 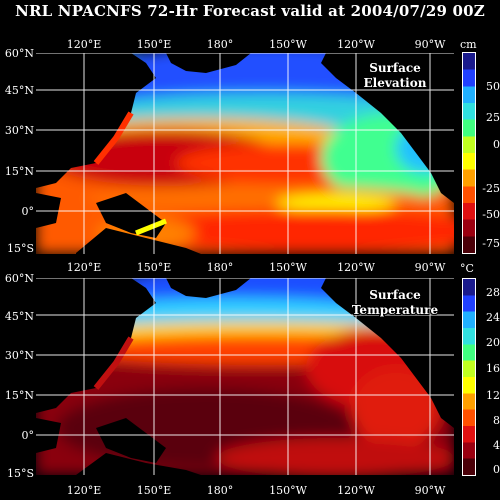 What do you see at coordinates (493, 342) in the screenshot?
I see `temperature-tick-20: 20` at bounding box center [493, 342].